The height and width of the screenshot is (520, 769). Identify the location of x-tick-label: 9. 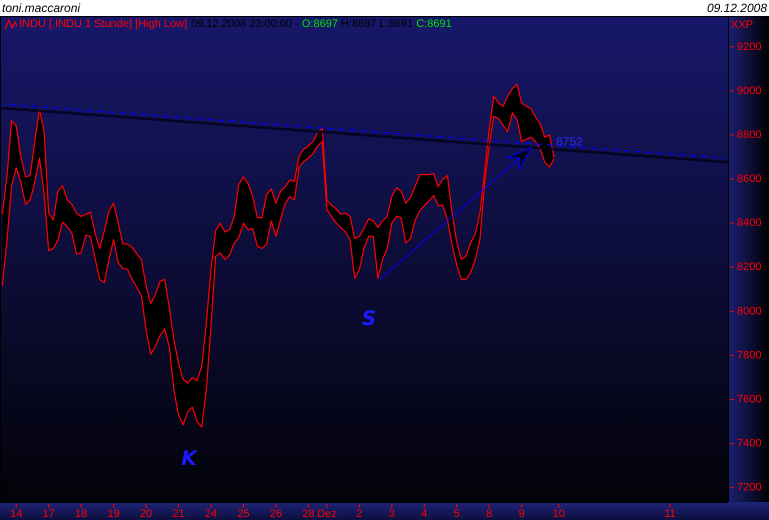
(521, 514).